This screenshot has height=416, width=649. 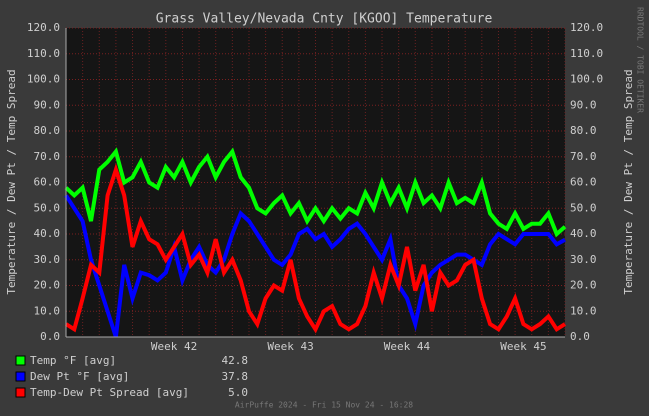 What do you see at coordinates (47, 104) in the screenshot?
I see `y-tick-label: 90.0` at bounding box center [47, 104].